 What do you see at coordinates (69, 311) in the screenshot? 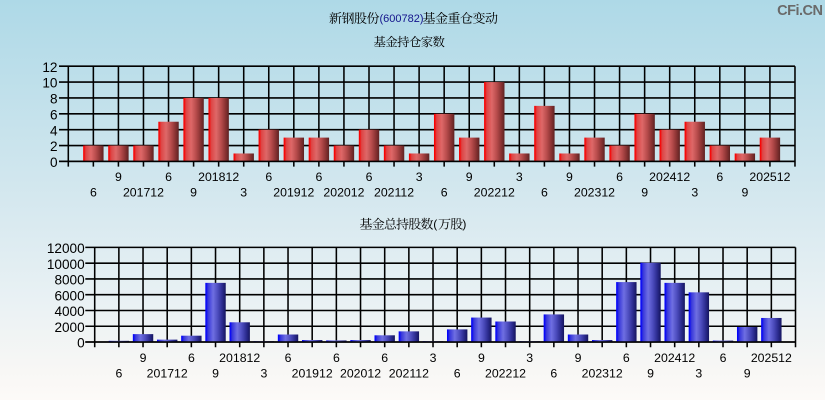
I see `svg-text: 4000` at bounding box center [69, 311].